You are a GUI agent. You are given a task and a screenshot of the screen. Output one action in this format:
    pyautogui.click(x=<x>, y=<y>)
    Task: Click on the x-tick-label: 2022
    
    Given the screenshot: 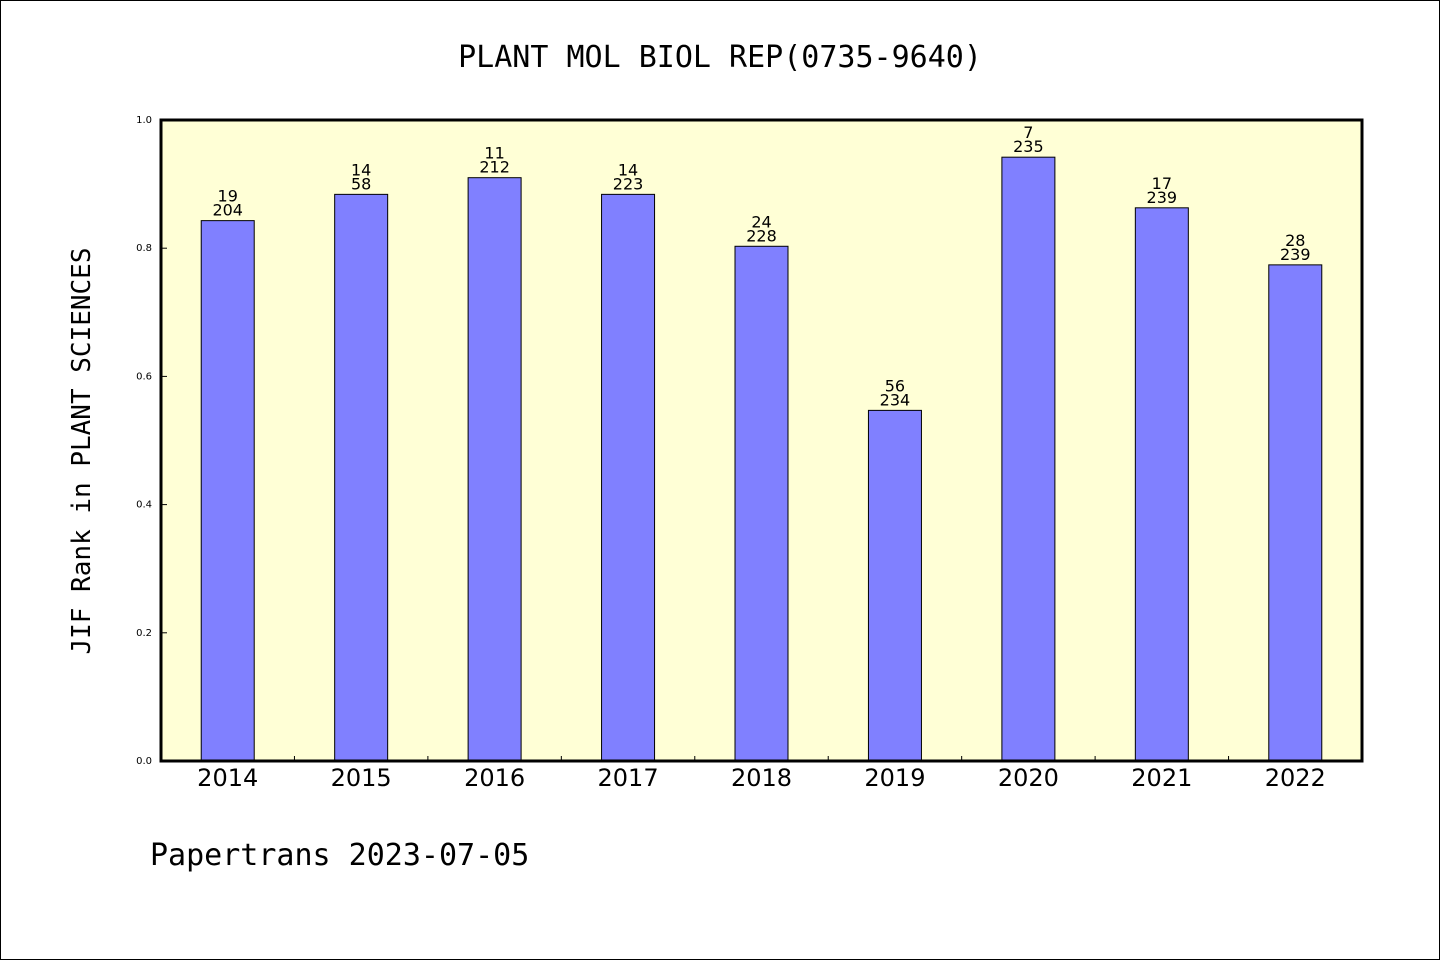 What is the action you would take?
    pyautogui.click(x=1295, y=778)
    